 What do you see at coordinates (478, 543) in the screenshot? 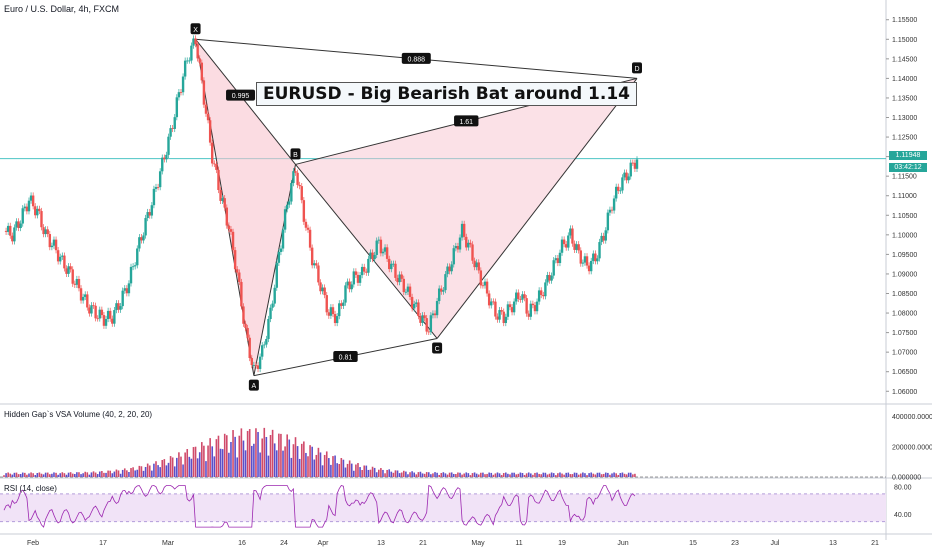
I see `x-tick-label: May` at bounding box center [478, 543].